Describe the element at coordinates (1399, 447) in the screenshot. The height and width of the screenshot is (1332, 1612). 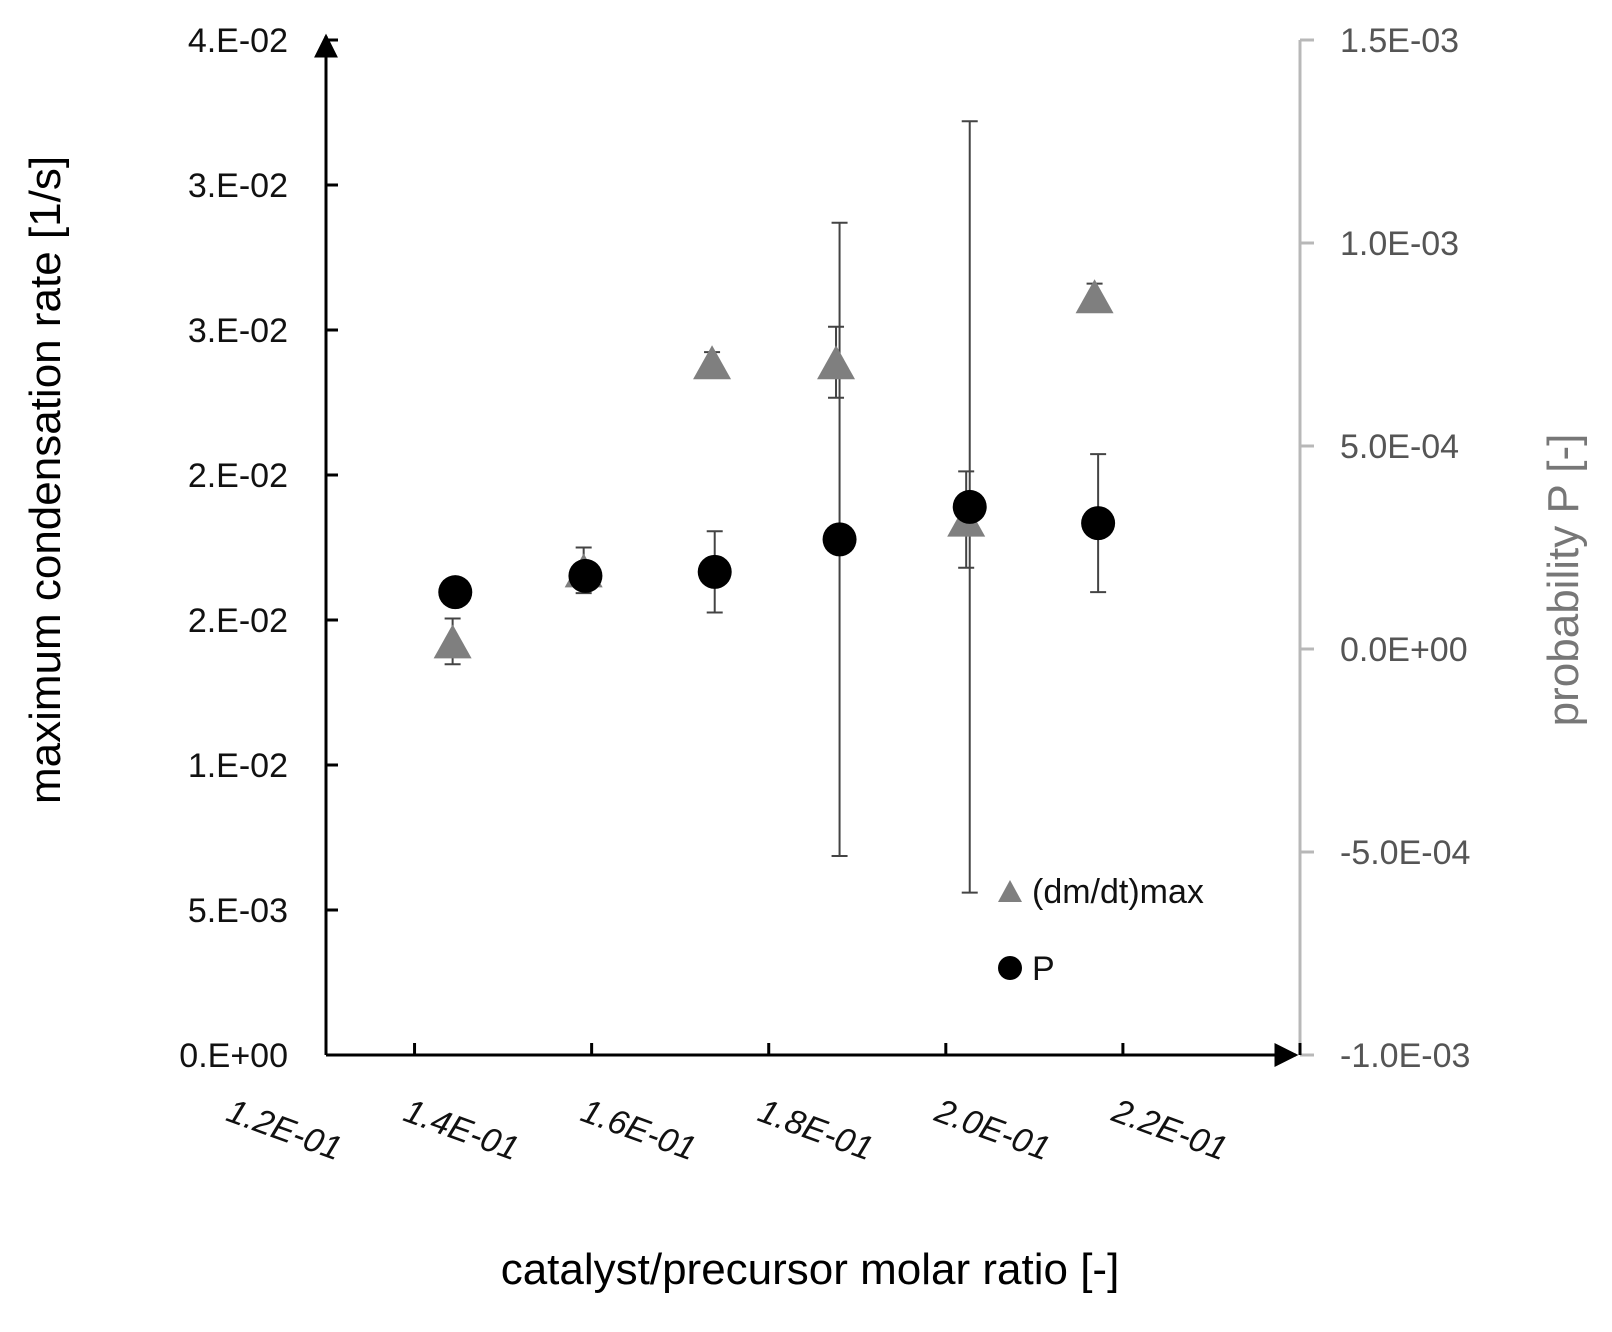
I see `y2-tick-label: 5.0E-04` at that location.